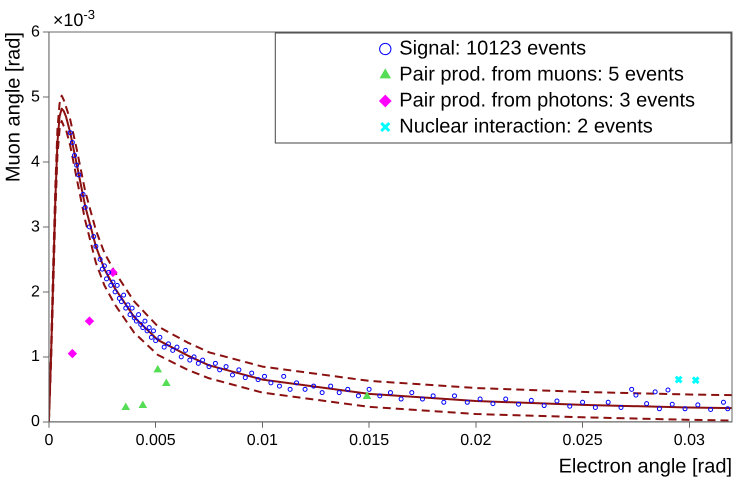  I want to click on y-tick-label: 5, so click(35, 97).